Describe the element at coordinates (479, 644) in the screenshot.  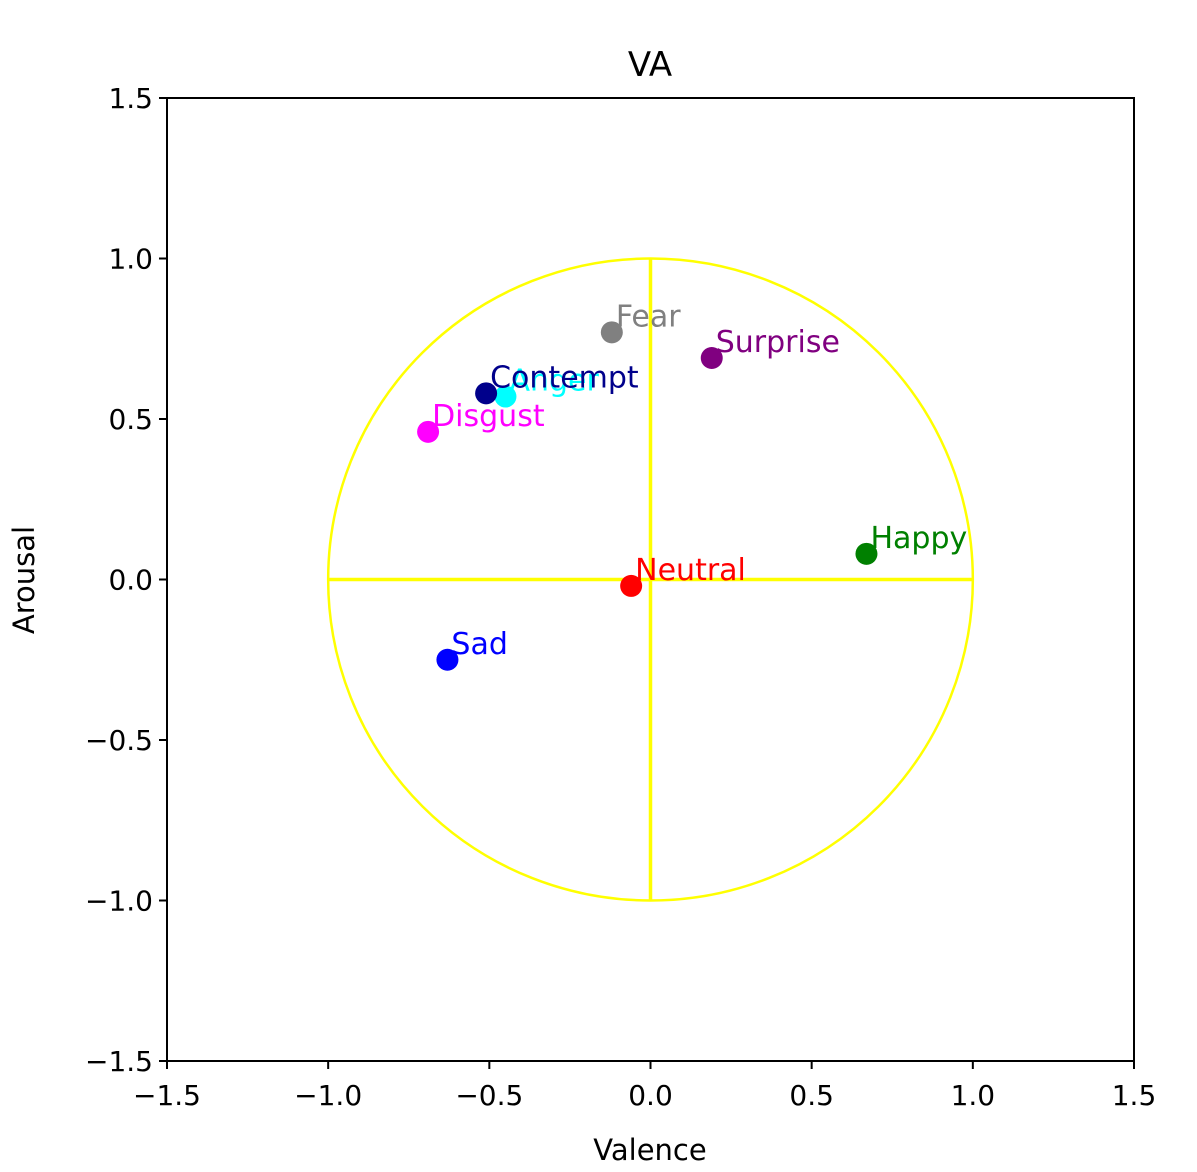
I see `point-label-sad: Sad` at that location.